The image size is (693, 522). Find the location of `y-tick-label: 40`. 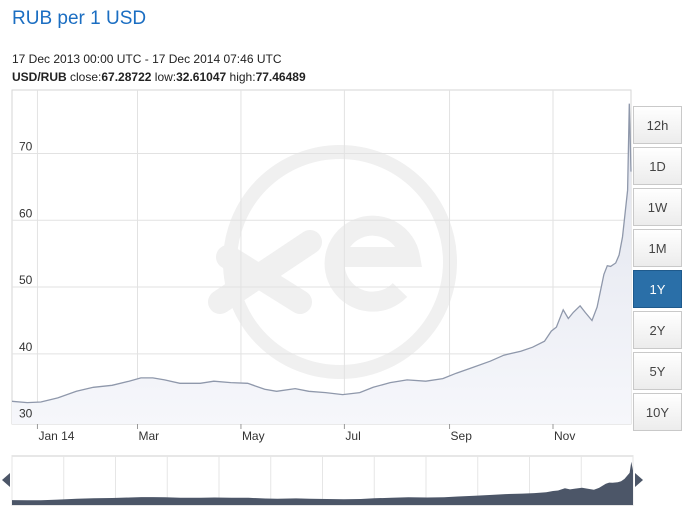

y-tick-label: 40 is located at coordinates (26, 347).